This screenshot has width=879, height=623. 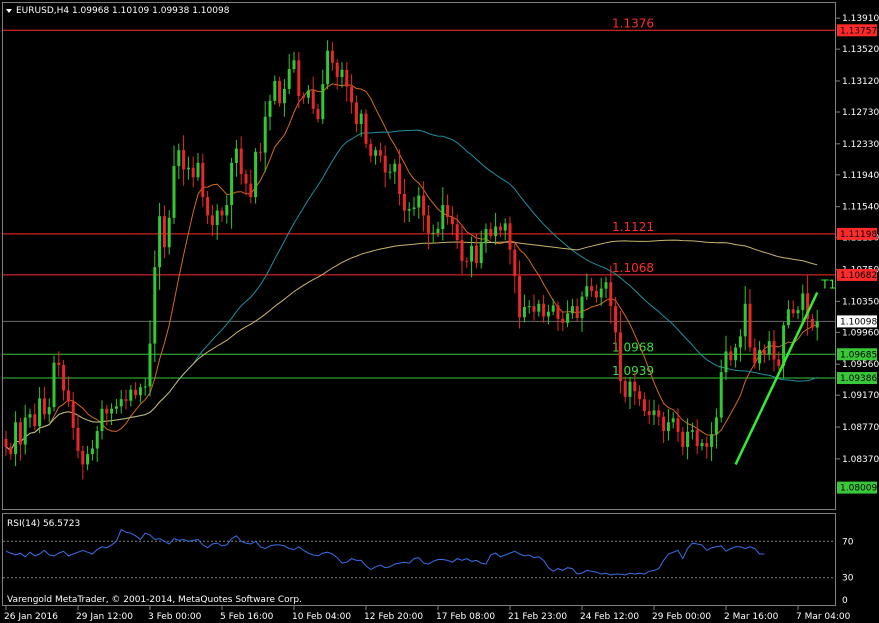 What do you see at coordinates (860, 460) in the screenshot?
I see `price-tick-label-14: 1.08370` at bounding box center [860, 460].